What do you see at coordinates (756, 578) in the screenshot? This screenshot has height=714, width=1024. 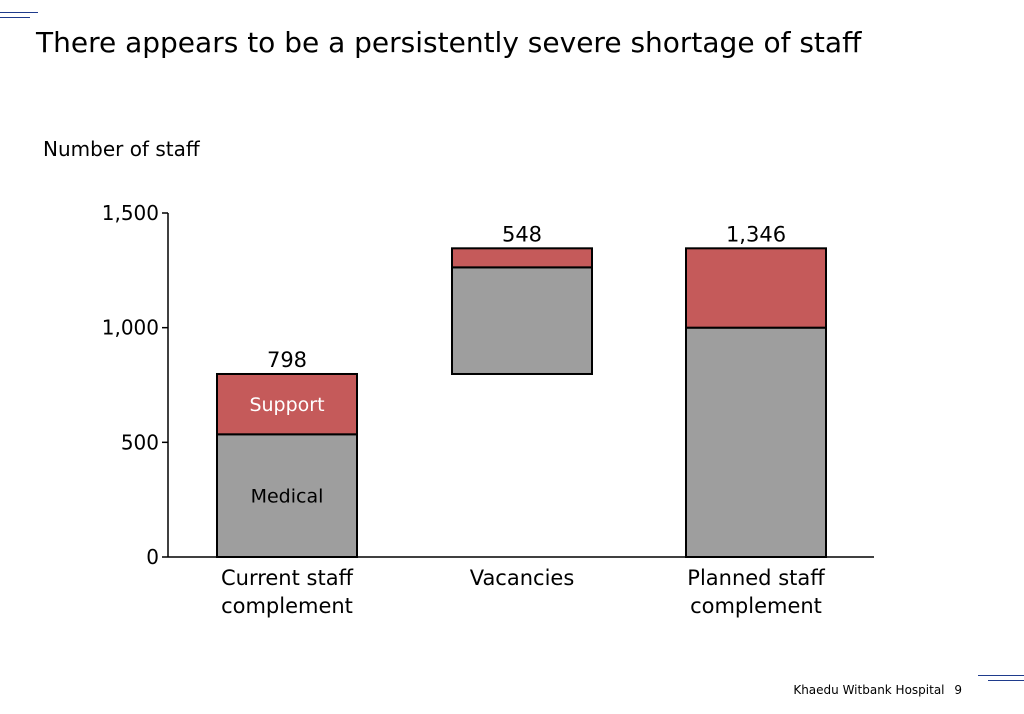 I see `x-category-label: Planned staff` at bounding box center [756, 578].